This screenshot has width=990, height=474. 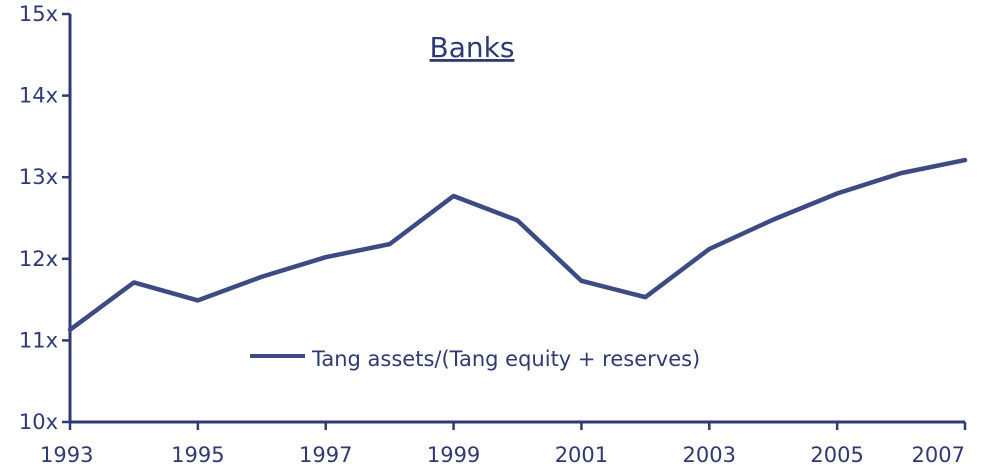 I want to click on x-axis: 1993 1995 1997 1999 2001 2003 2005 2007, so click(x=503, y=443).